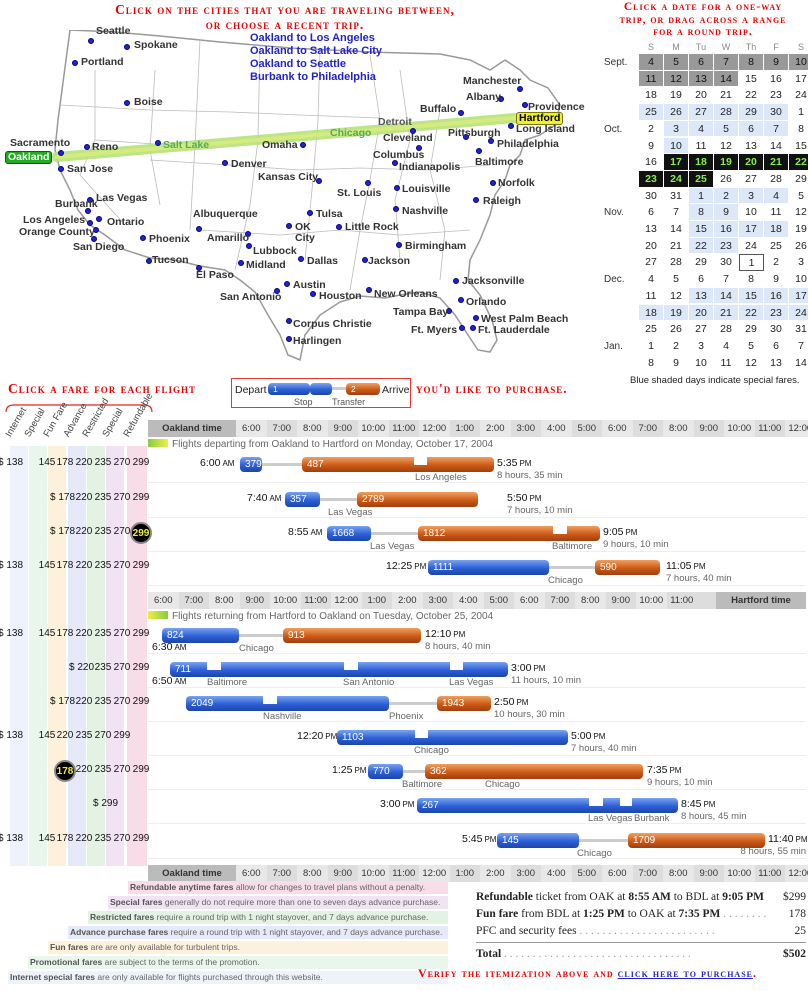 The width and height of the screenshot is (808, 991). Describe the element at coordinates (534, 771) in the screenshot. I see `flight-segment: 362` at that location.